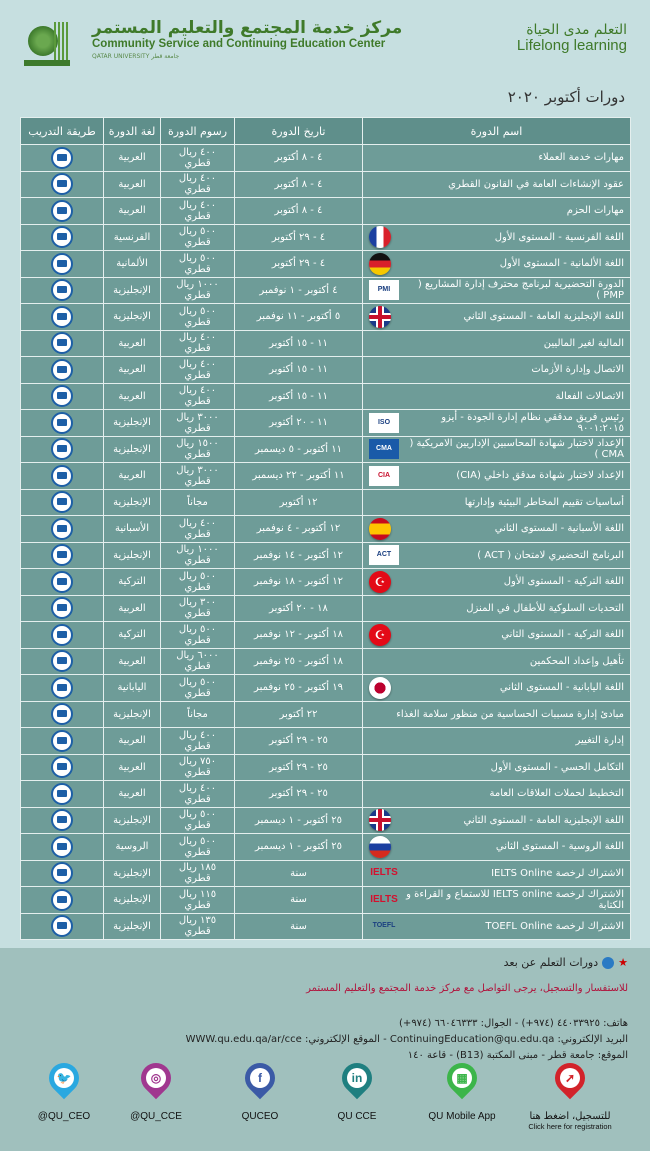  I want to click on toefl-logo-icon: TOEFL, so click(384, 926).